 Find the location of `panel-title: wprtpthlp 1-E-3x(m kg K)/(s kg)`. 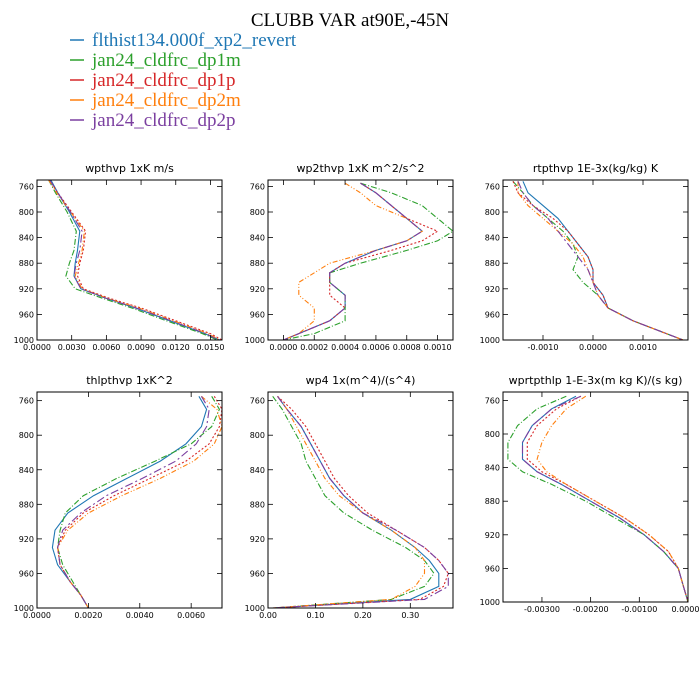

panel-title: wprtpthlp 1-E-3x(m kg K)/(s kg) is located at coordinates (596, 380).